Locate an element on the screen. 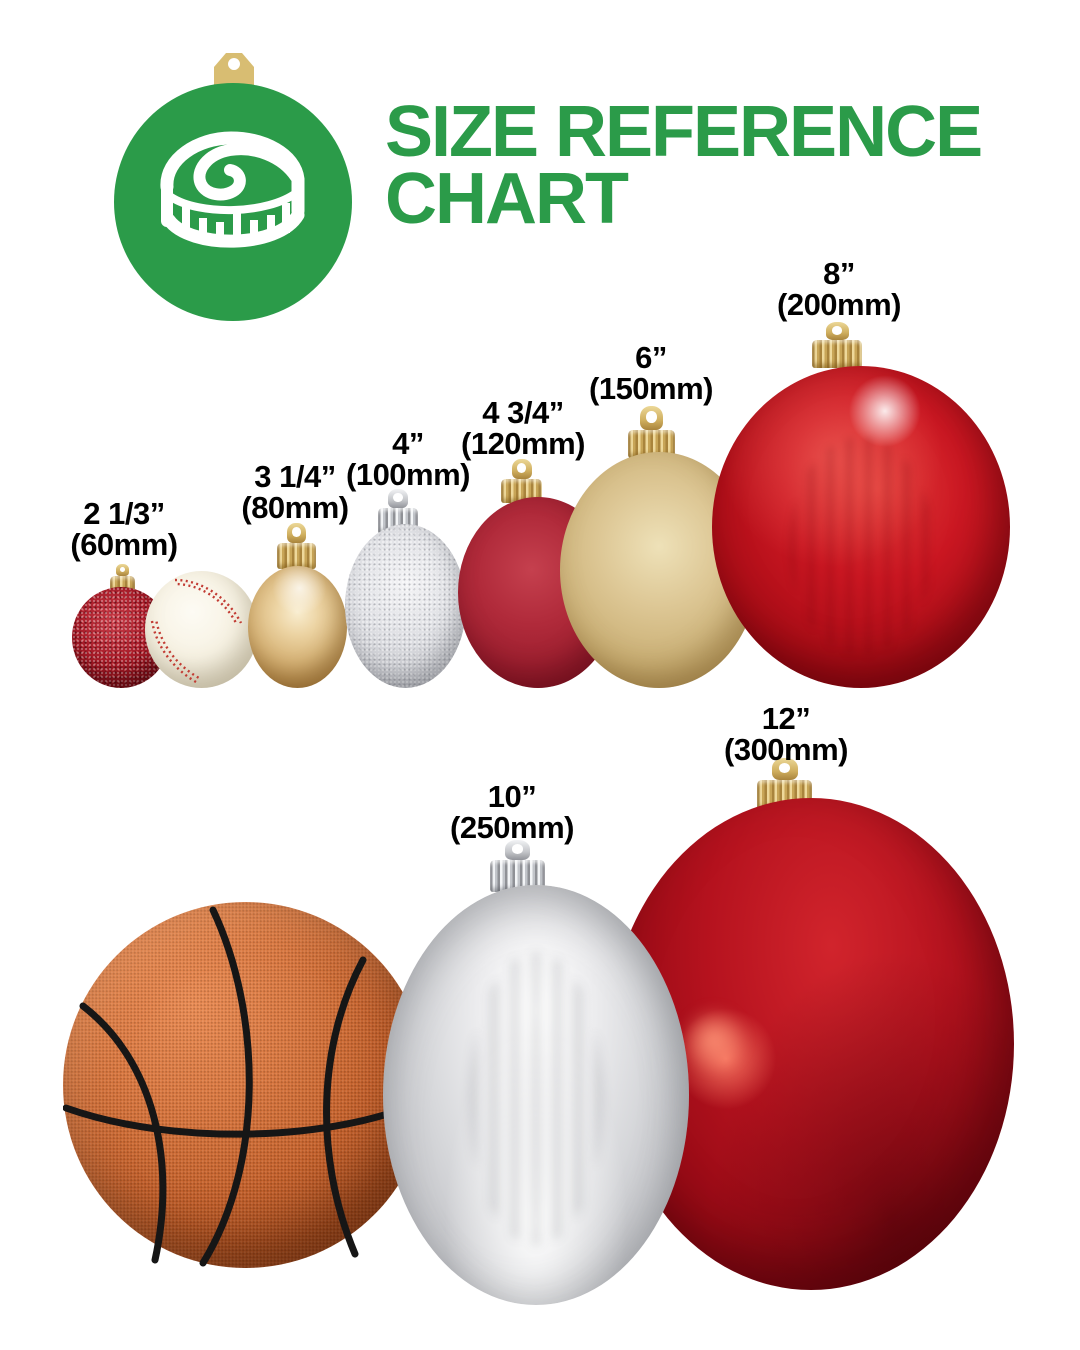 Image resolution: width=1080 pixels, height=1350 pixels. size-label-120mm: 4 3/4” (120mm) is located at coordinates (523, 428).